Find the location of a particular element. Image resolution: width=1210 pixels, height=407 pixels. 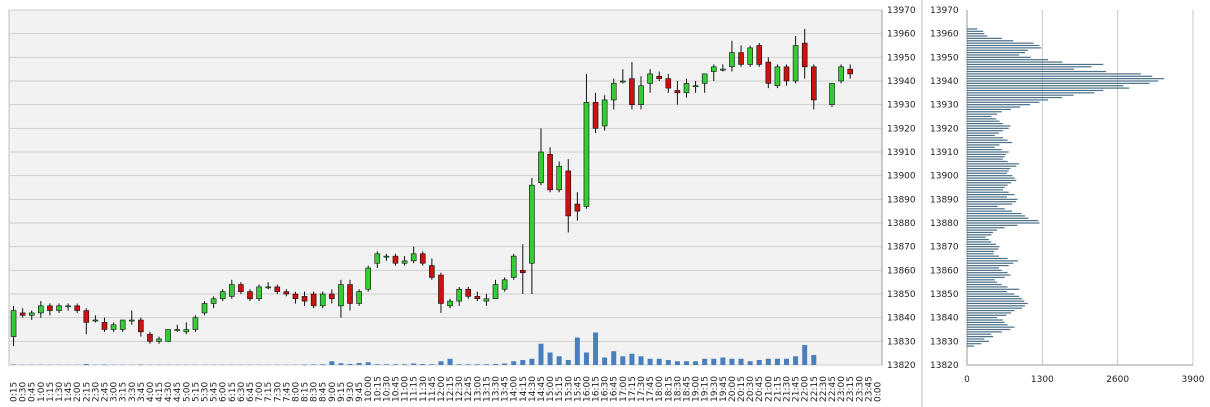

time-tick-label: 5:30 is located at coordinates (206, 392).